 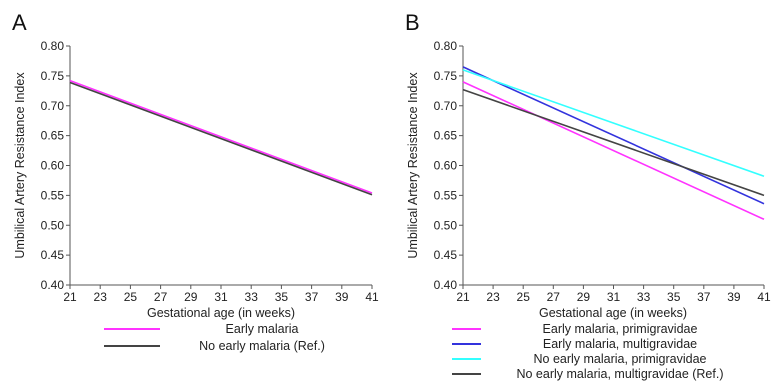 What do you see at coordinates (412, 22) in the screenshot?
I see `panel-label: B` at bounding box center [412, 22].